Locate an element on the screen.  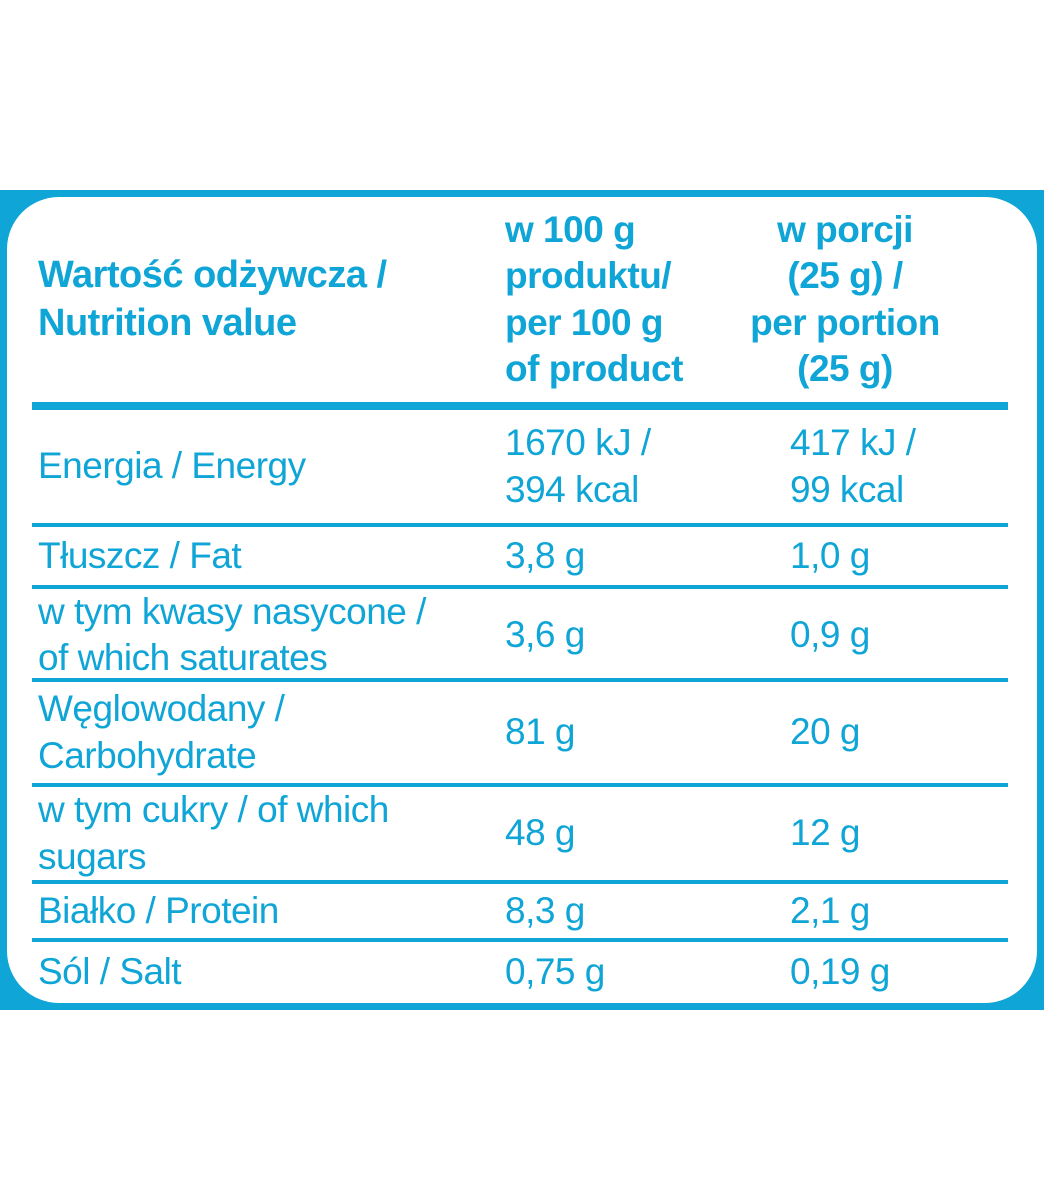
row-label: Tłuszcz / Fat is located at coordinates (140, 555).